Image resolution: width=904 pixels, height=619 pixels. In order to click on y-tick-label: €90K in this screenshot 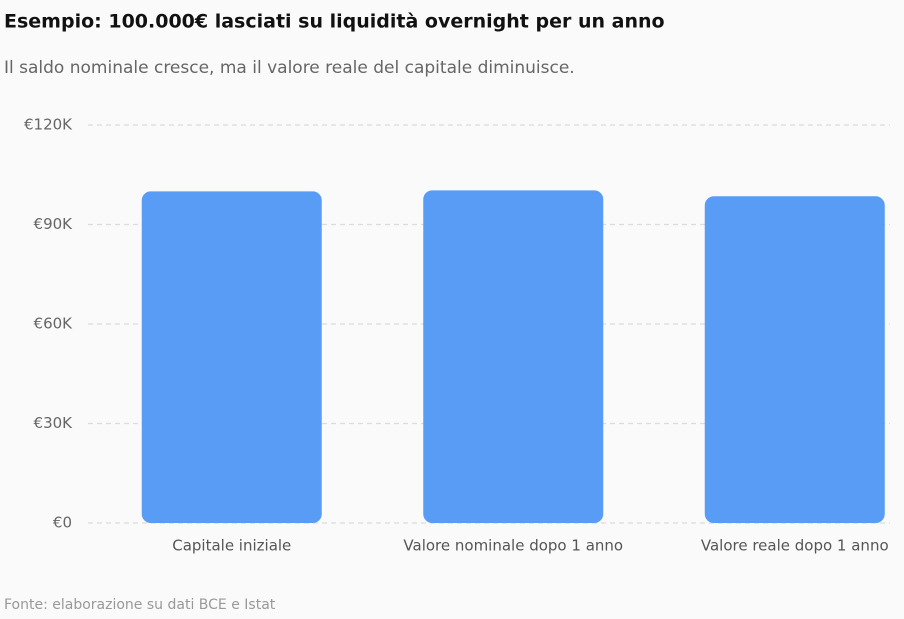, I will do `click(54, 224)`.